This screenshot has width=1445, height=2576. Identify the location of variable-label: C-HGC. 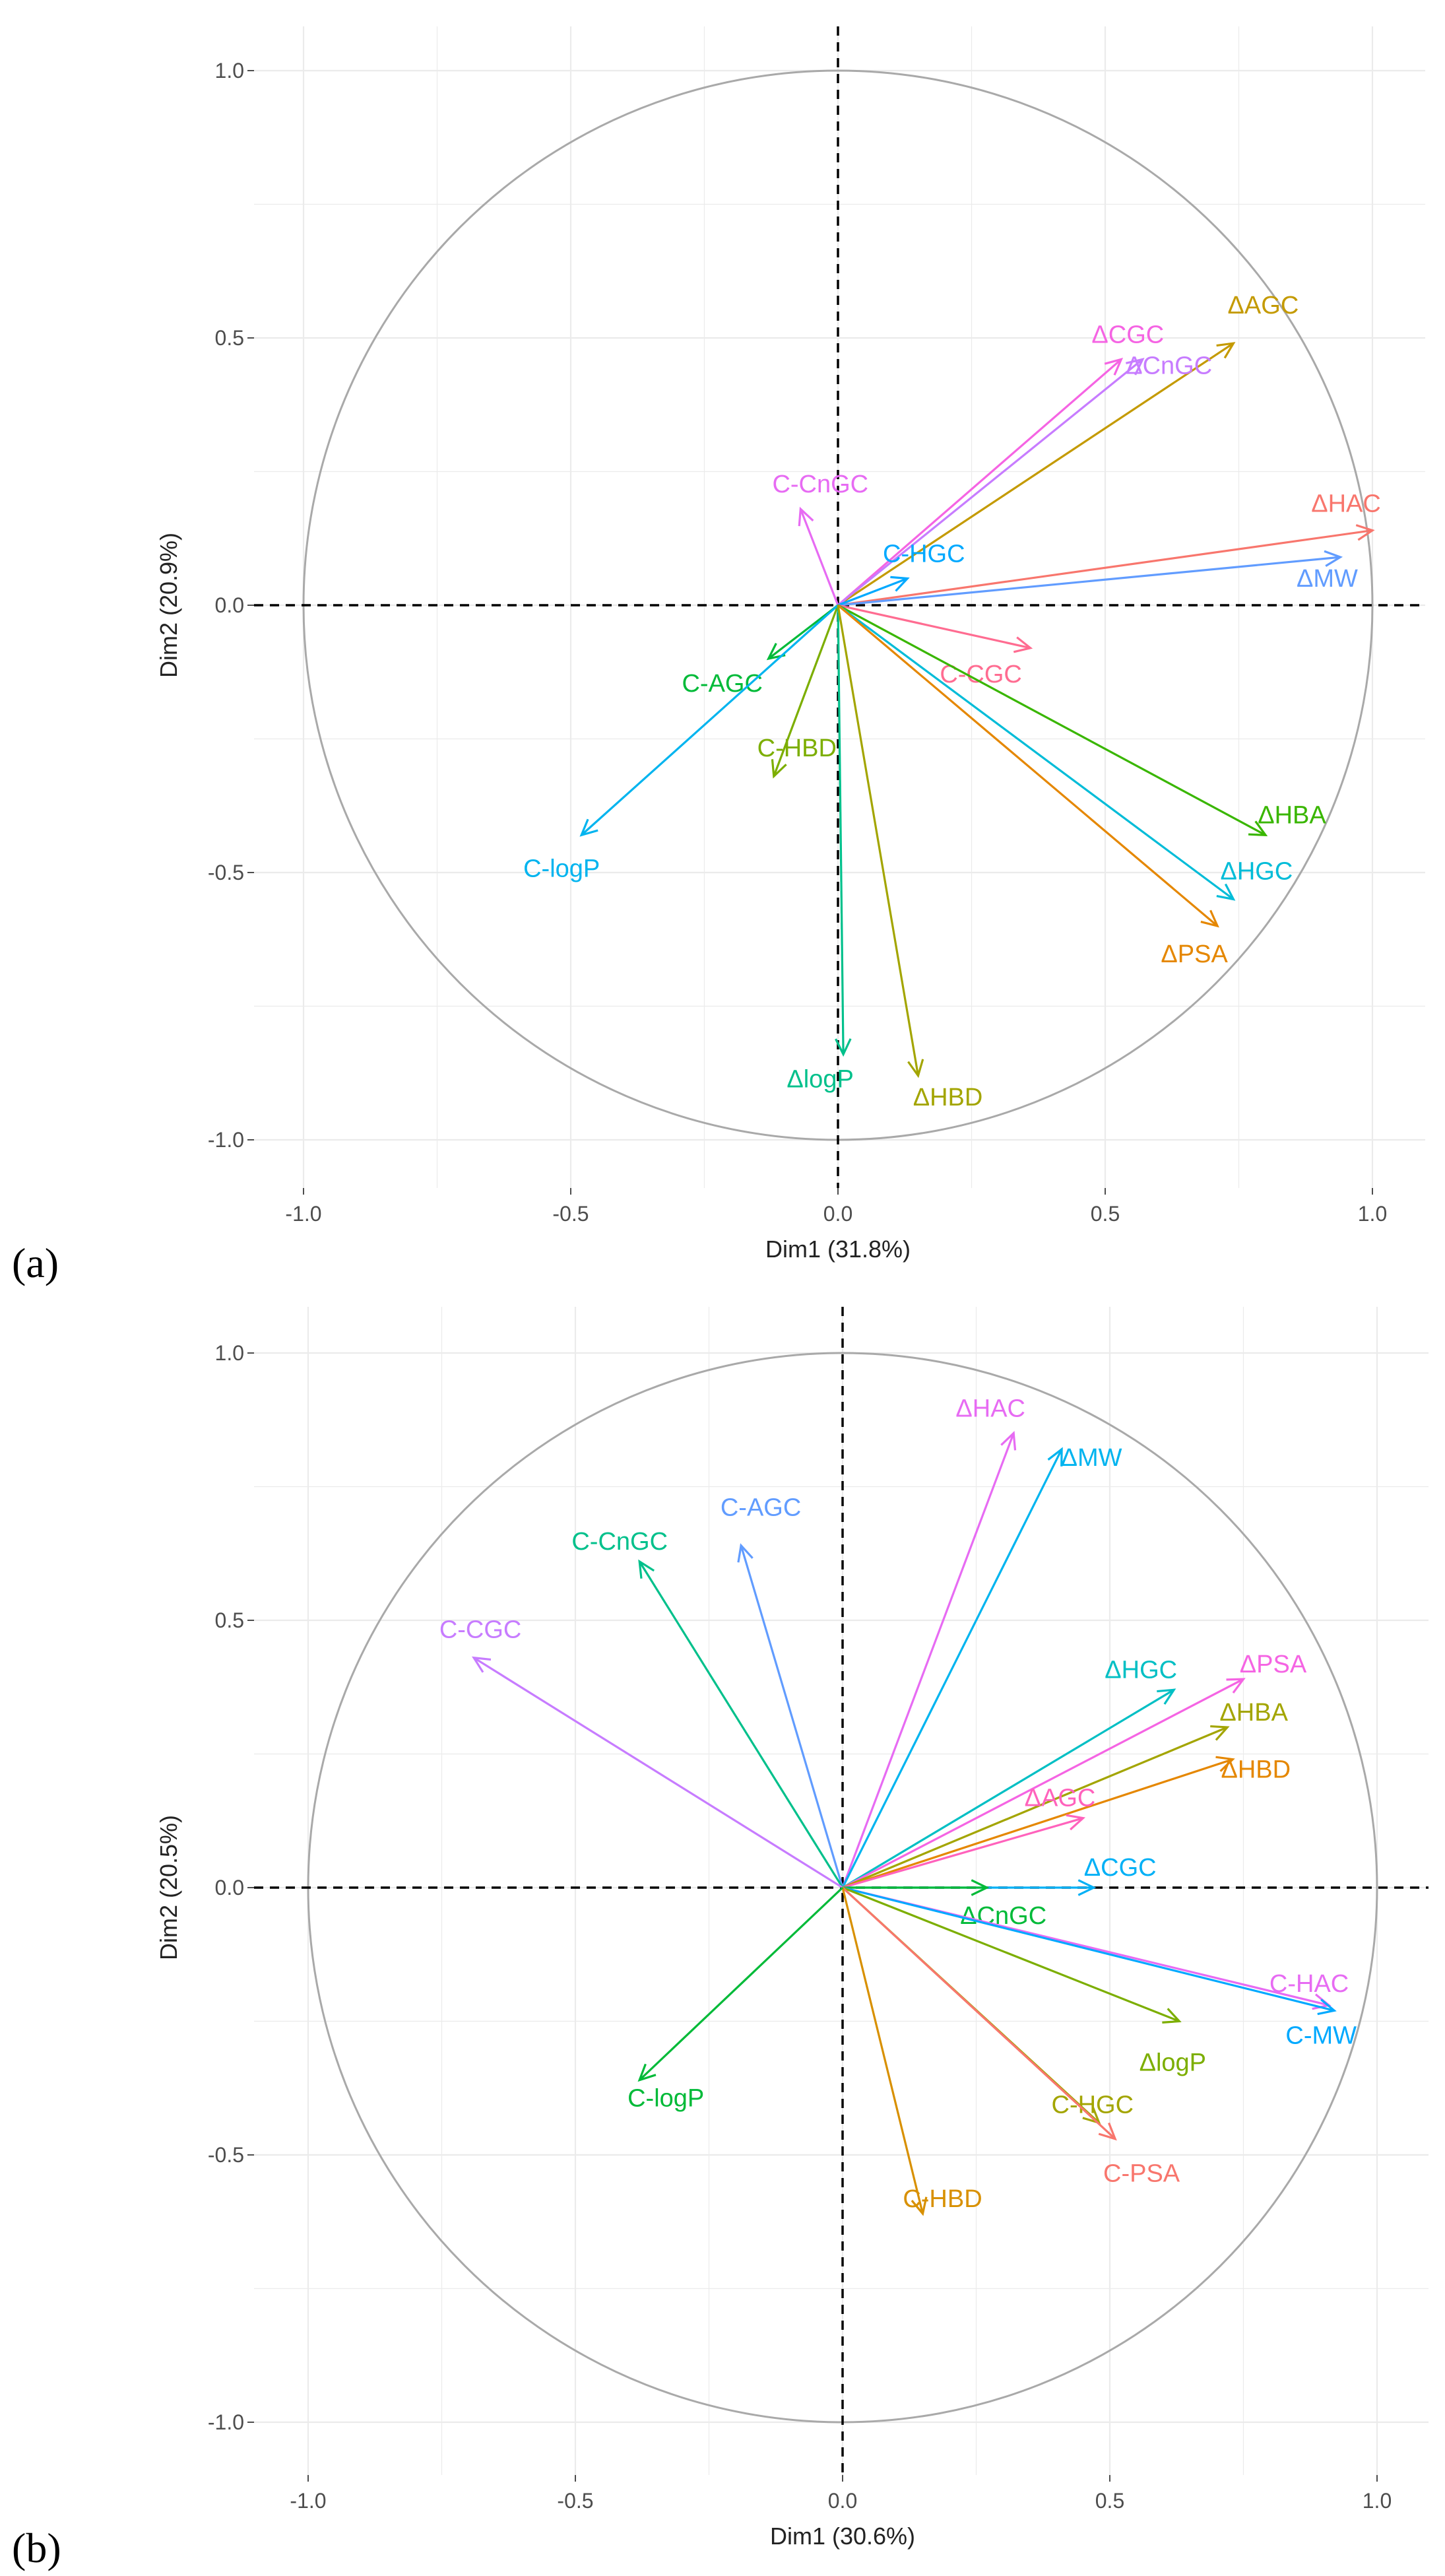
(924, 554).